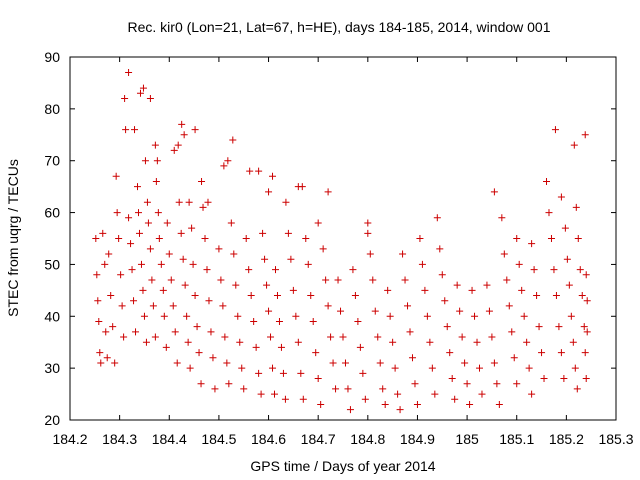  I want to click on x-tick-label: 185.3, so click(615, 439).